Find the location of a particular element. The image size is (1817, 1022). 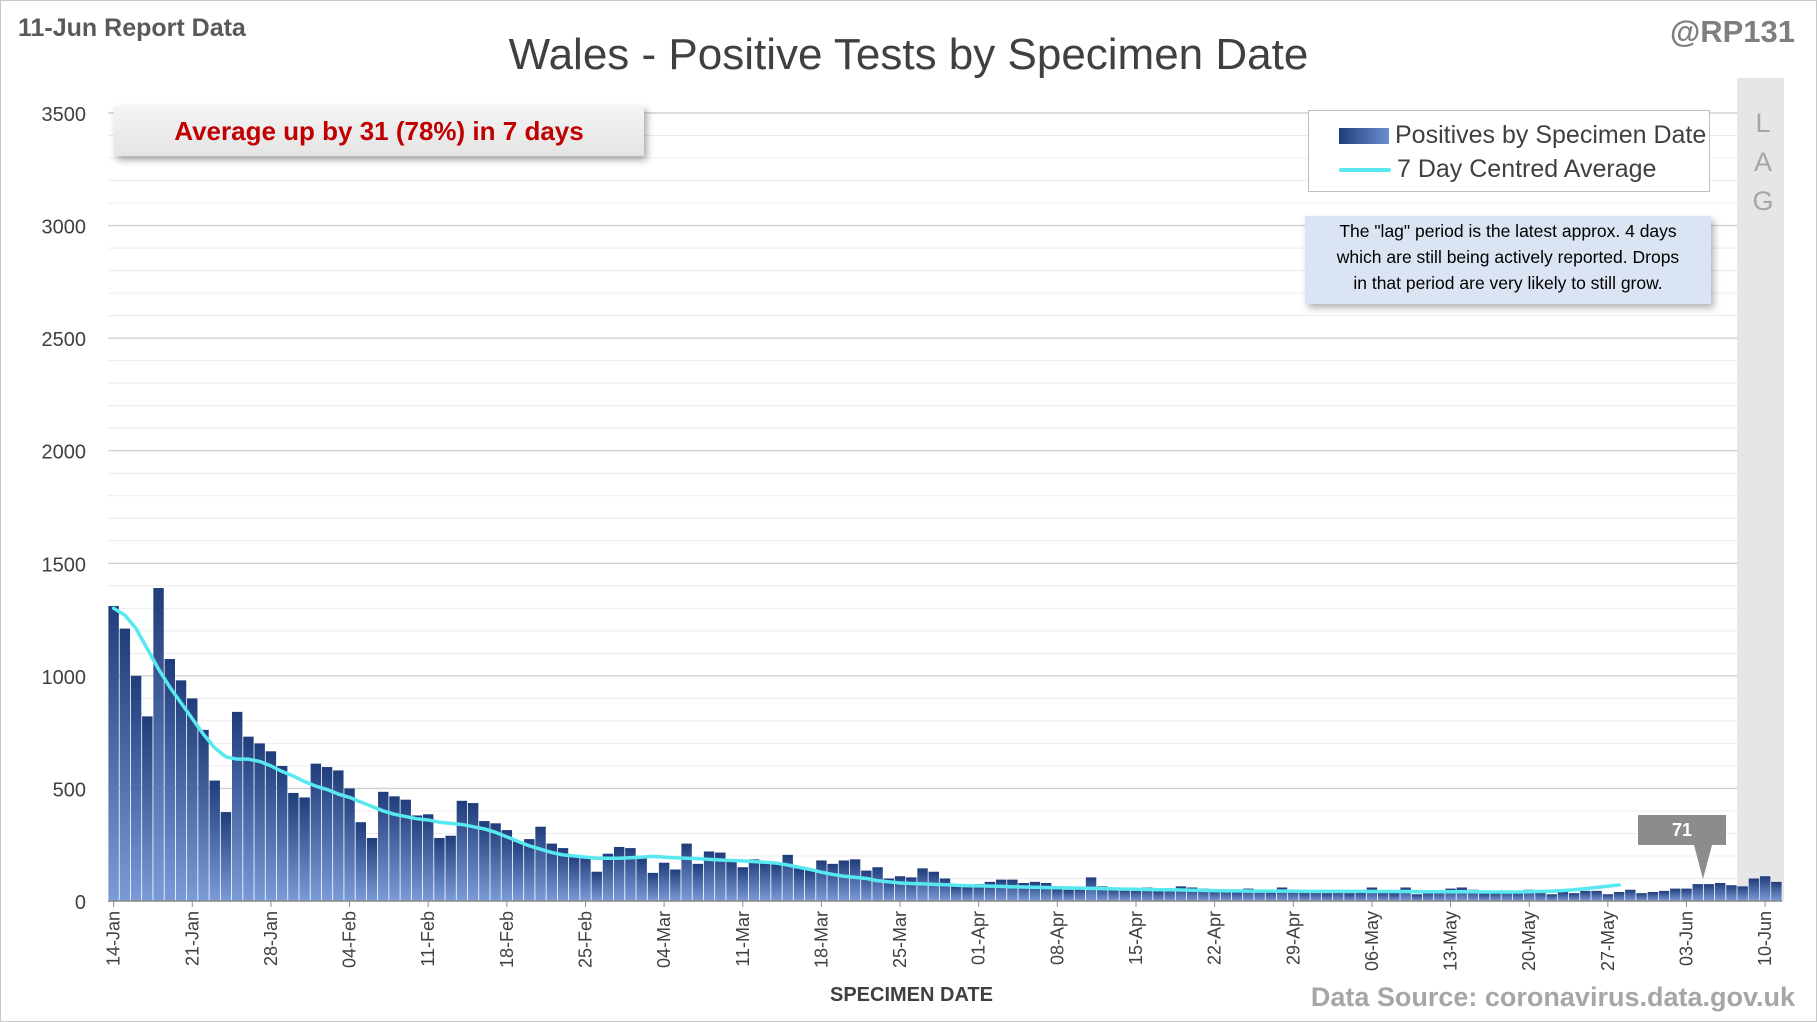

y-tick-label: 3500 is located at coordinates (64, 115).